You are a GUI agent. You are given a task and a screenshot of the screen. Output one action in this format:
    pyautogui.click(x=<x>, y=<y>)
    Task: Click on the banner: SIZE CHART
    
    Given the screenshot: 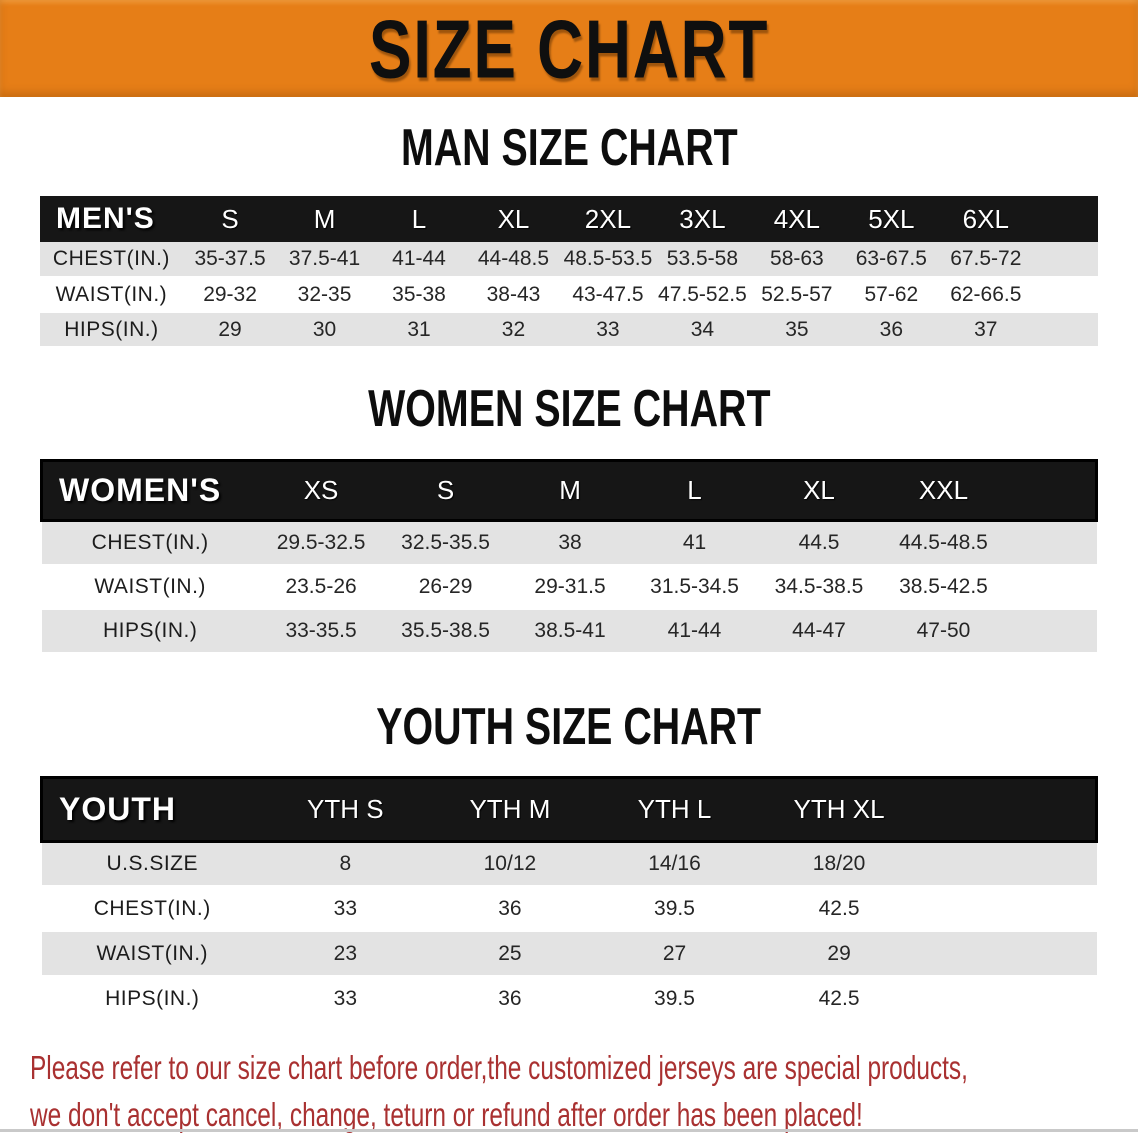 What is the action you would take?
    pyautogui.click(x=569, y=48)
    